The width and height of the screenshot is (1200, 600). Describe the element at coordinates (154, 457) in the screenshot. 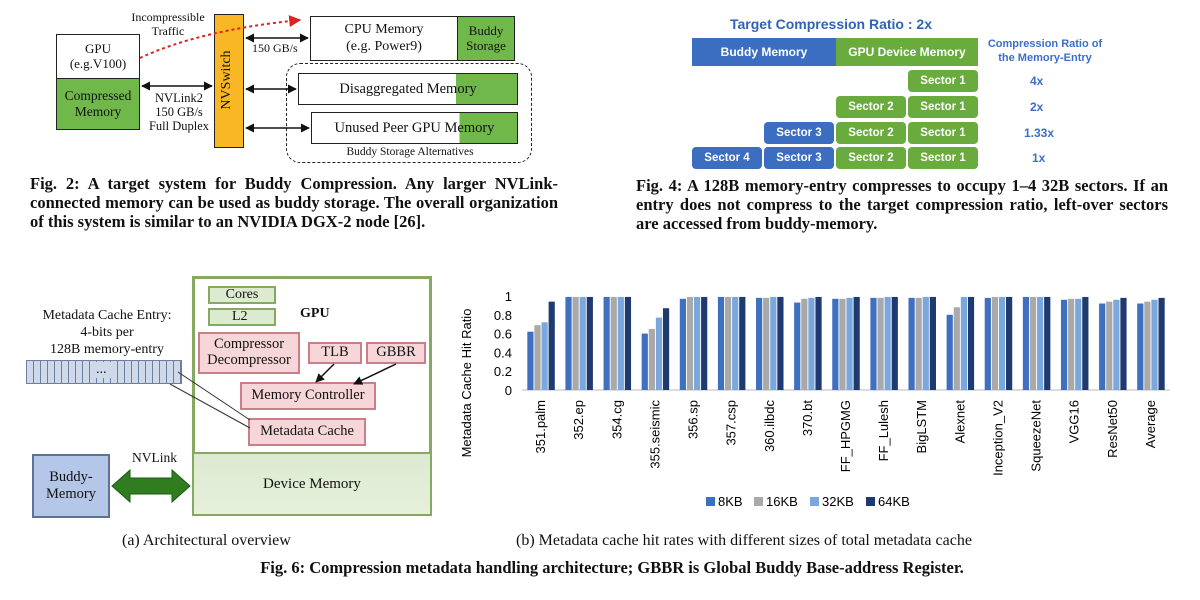

I see `nvlink-label: NVLink` at that location.